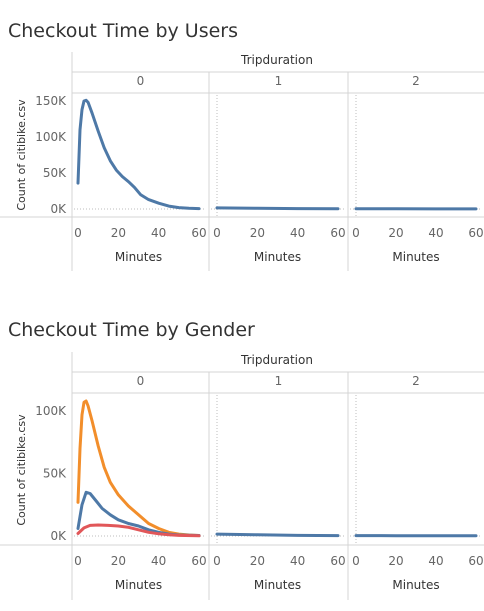 The width and height of the screenshot is (484, 611). I want to click on chart-title-gender: Checkout Time by Gender, so click(131, 330).